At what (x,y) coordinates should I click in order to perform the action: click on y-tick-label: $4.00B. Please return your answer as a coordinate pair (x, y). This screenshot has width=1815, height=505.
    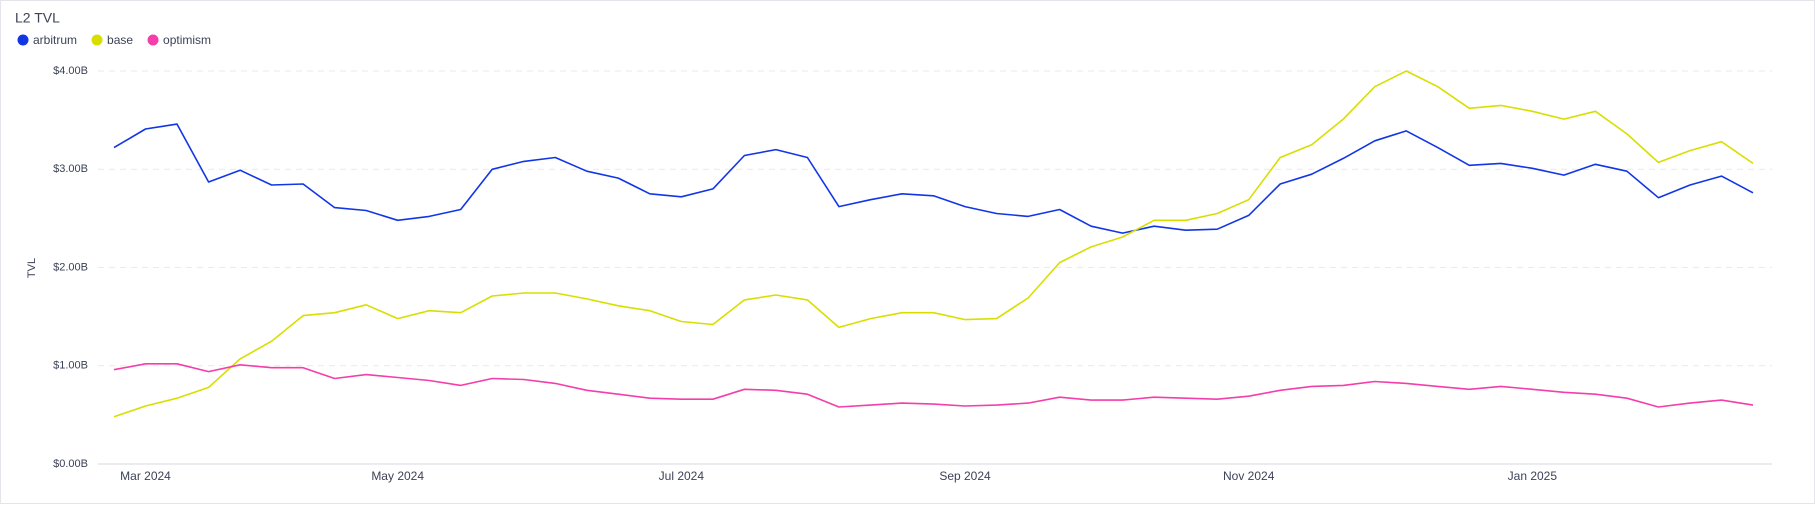
    Looking at the image, I should click on (70, 71).